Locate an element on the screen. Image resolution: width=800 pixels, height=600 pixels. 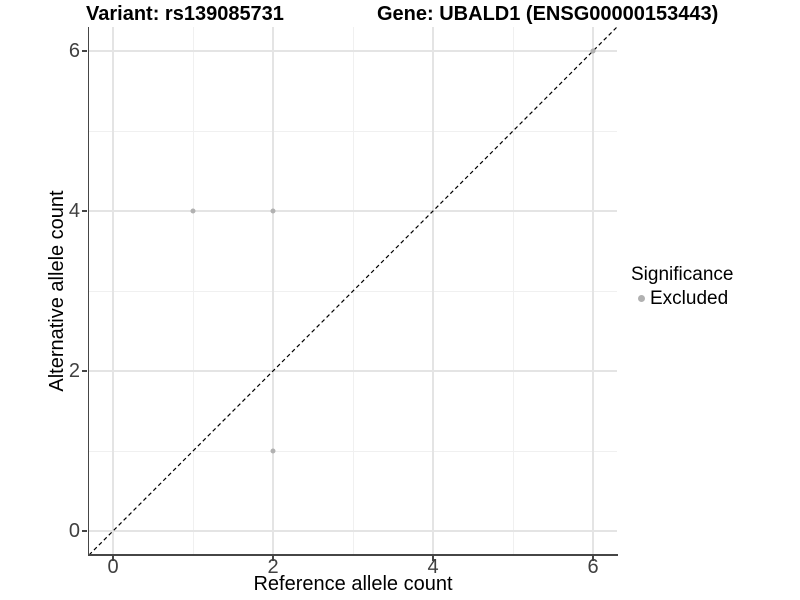
legend-item: Excluded is located at coordinates (682, 298).